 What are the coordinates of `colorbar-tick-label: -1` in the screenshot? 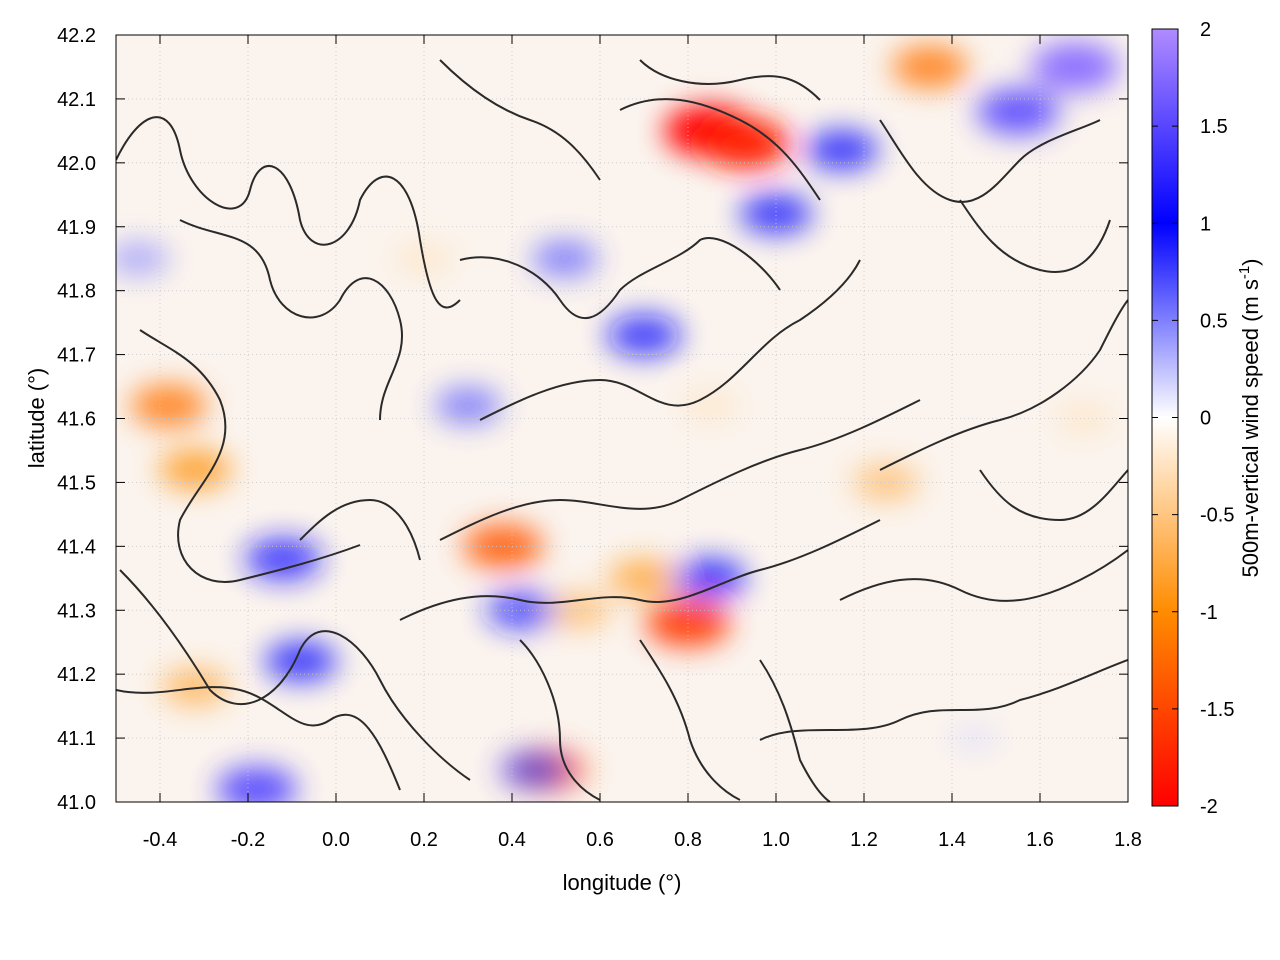 It's located at (1209, 613).